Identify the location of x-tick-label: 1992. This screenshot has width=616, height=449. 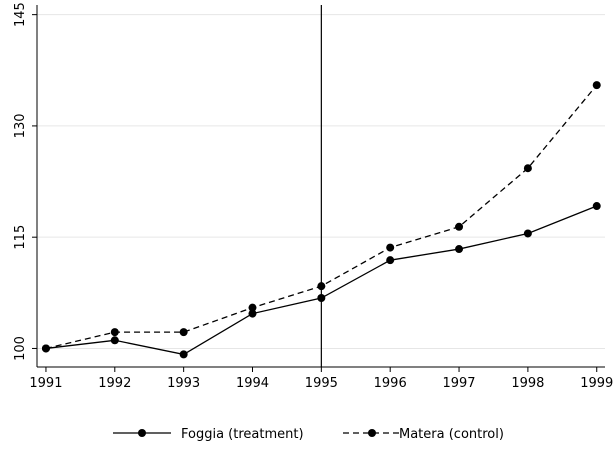
(114, 383).